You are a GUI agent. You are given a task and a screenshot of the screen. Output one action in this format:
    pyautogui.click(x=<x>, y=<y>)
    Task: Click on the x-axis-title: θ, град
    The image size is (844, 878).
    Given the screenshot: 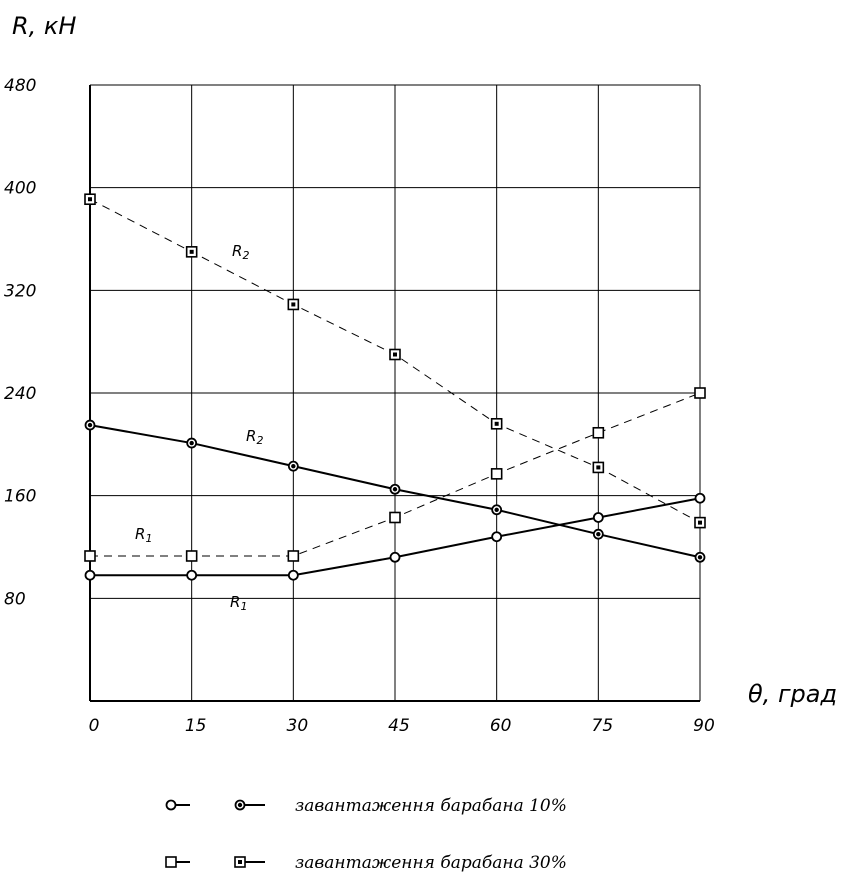 What is the action you would take?
    pyautogui.click(x=792, y=694)
    